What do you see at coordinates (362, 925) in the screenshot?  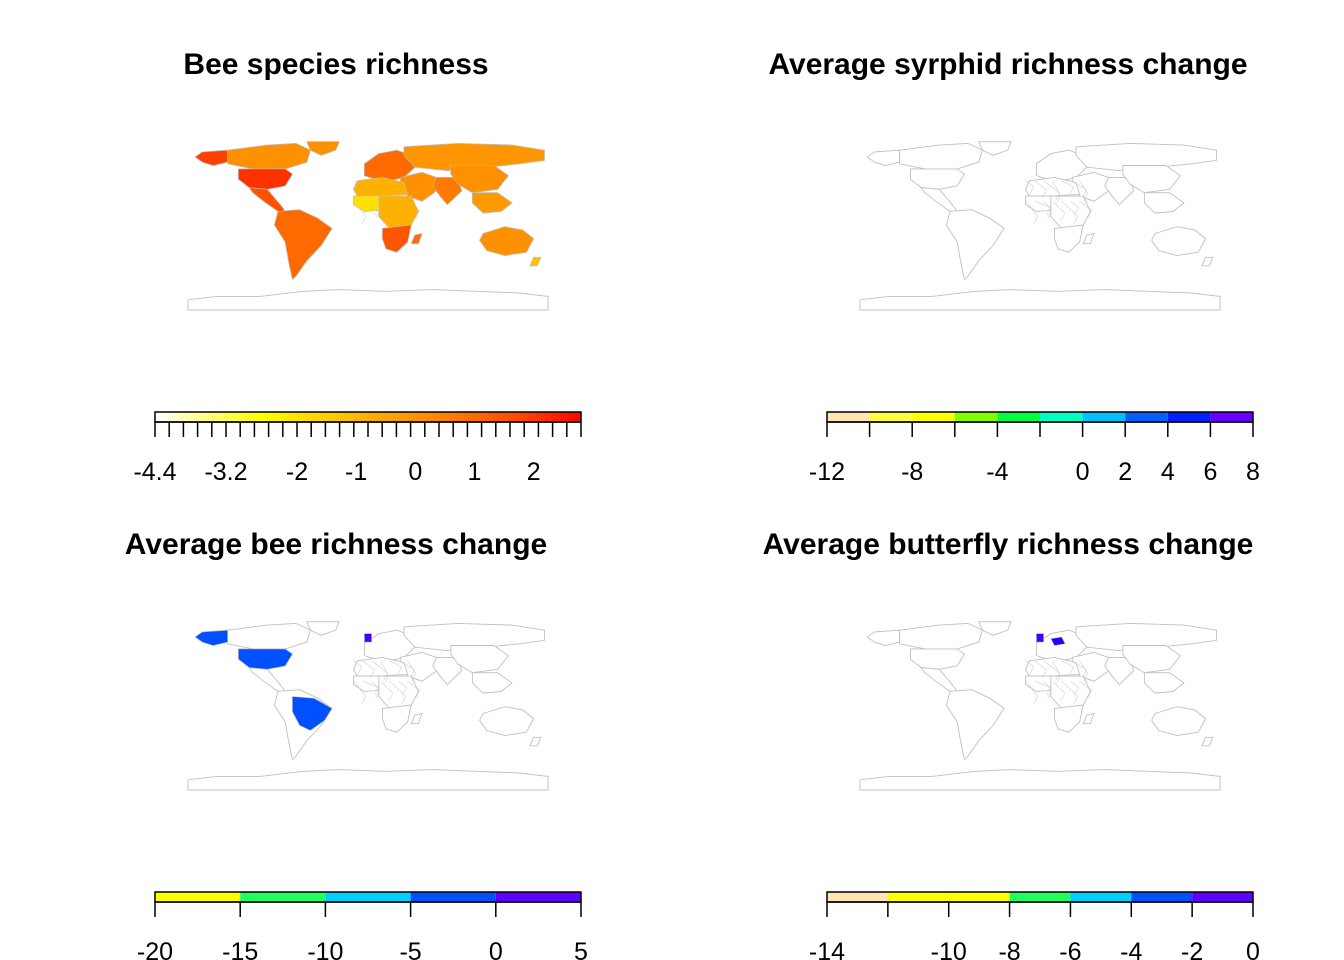 I see `color-legend: -20 -15 -10 -5 0 5` at bounding box center [362, 925].